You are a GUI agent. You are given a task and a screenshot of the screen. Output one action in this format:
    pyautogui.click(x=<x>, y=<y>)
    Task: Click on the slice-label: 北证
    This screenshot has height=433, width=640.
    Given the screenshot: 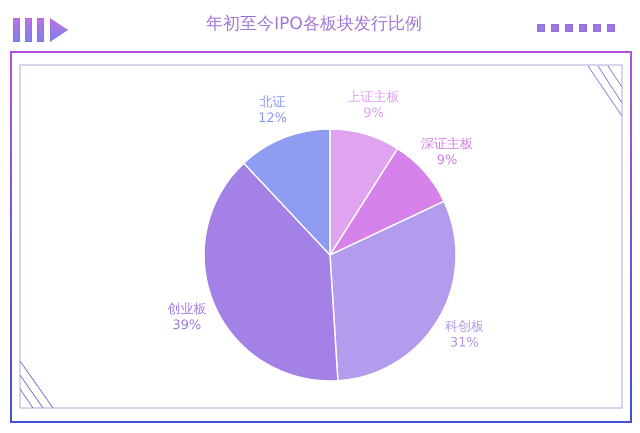 What is the action you would take?
    pyautogui.click(x=273, y=102)
    